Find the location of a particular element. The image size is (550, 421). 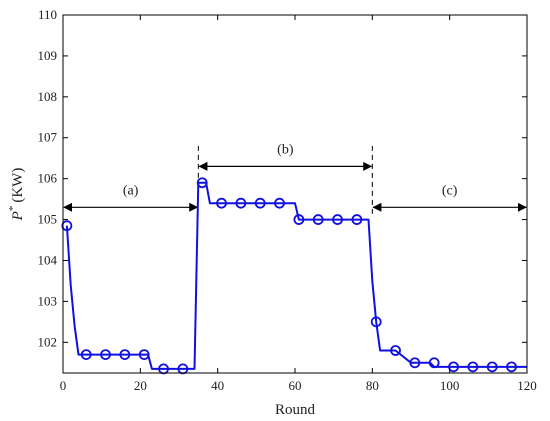

x-tick-label: 80 is located at coordinates (372, 385).